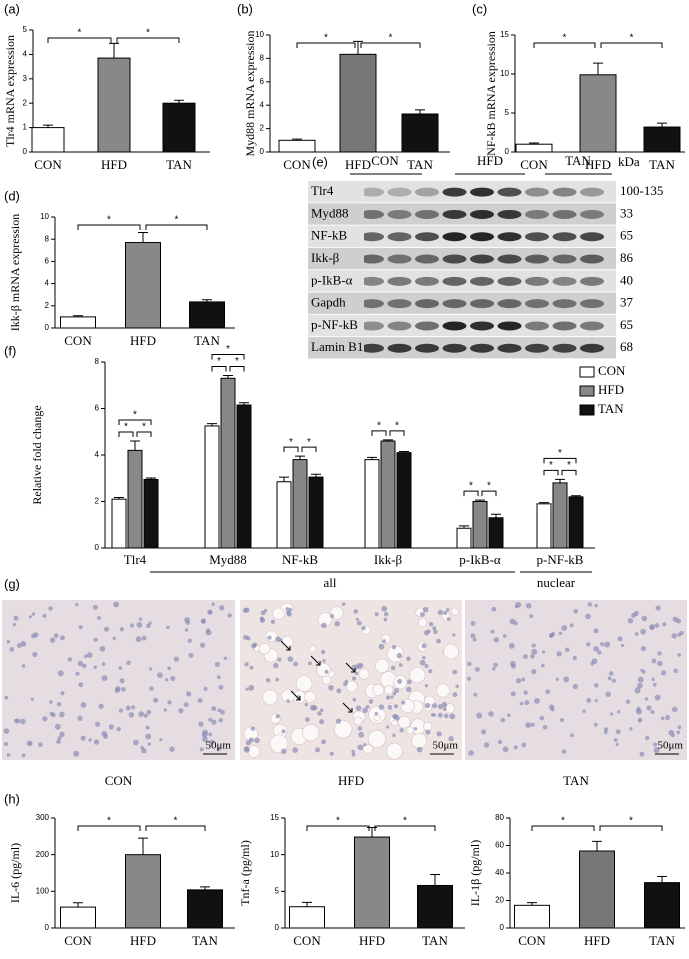  I want to click on y-tick-label: 300, so click(43, 817).